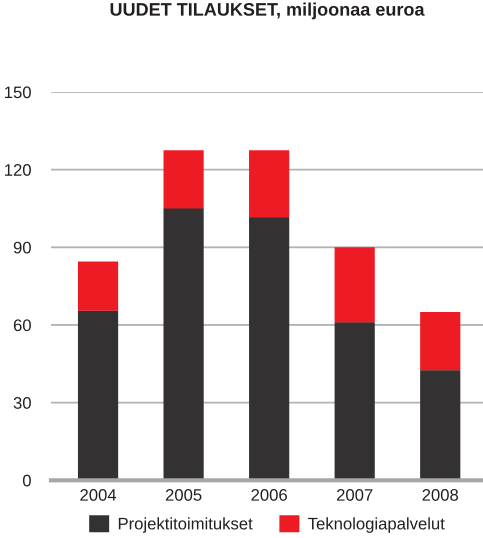 The height and width of the screenshot is (538, 483). I want to click on chart-title: UUDET TILAUKSET, miljoonaa euroa, so click(267, 11).